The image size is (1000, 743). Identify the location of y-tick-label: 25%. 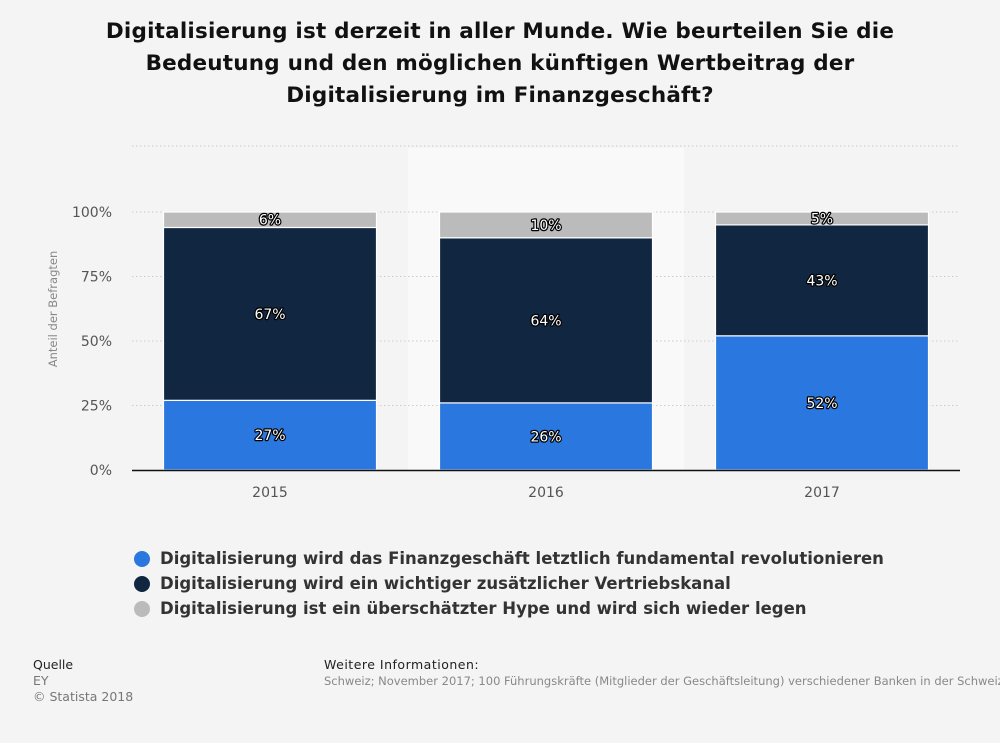
(96, 407).